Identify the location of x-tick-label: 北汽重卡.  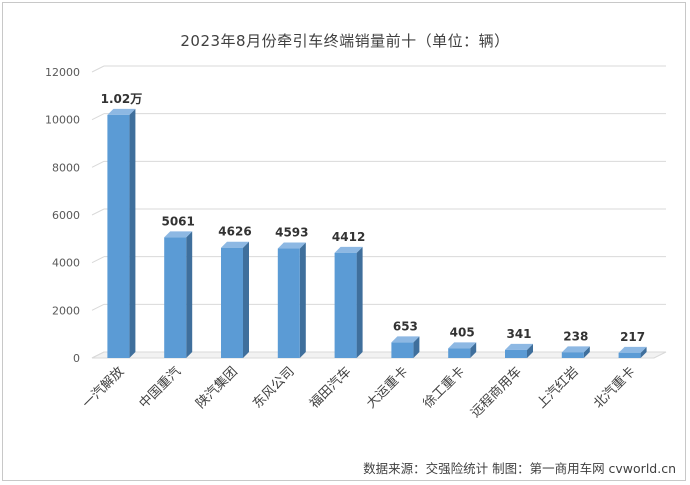
(614, 388).